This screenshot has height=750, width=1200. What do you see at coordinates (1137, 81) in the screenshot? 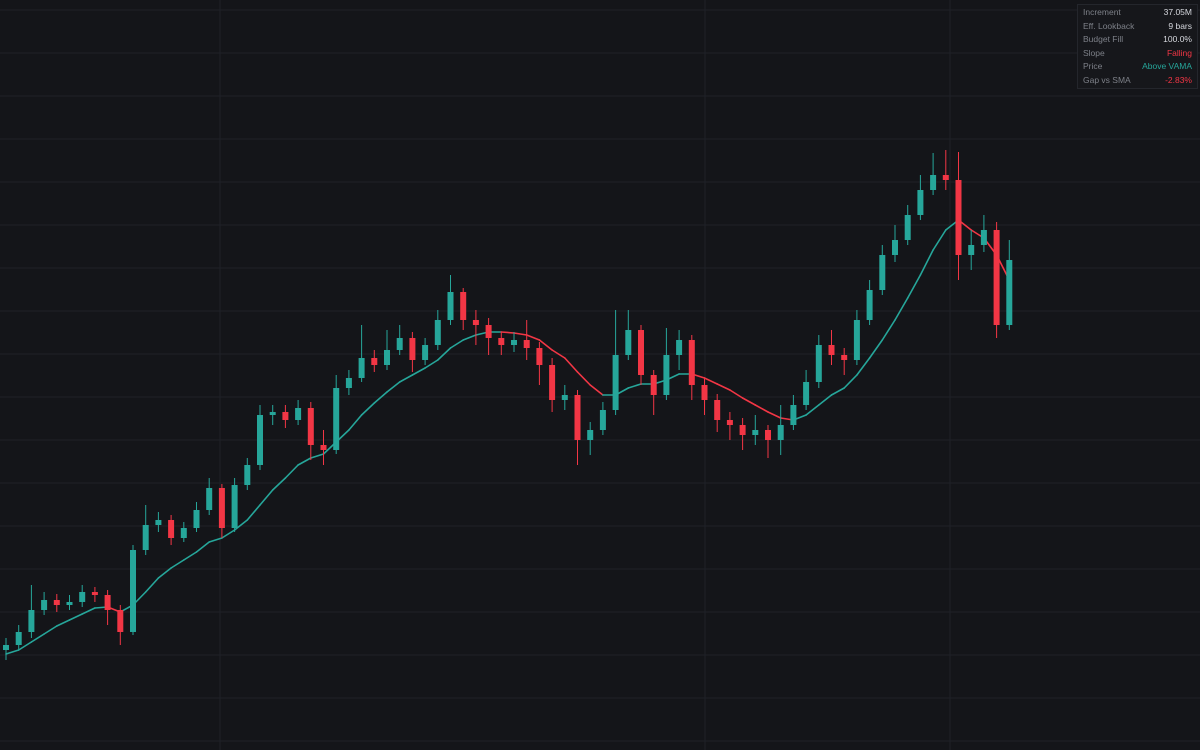
I see `info-row: Gap vs SMA -2.83%` at bounding box center [1137, 81].